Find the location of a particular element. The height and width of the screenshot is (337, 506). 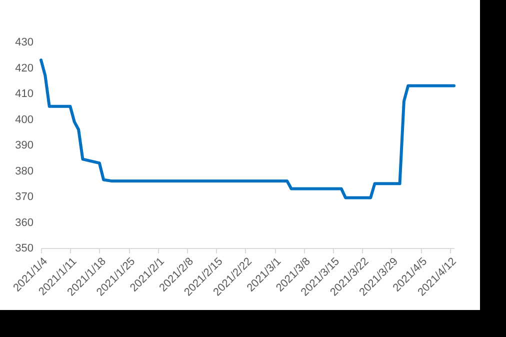

y-tick-label: 410 is located at coordinates (24, 94).